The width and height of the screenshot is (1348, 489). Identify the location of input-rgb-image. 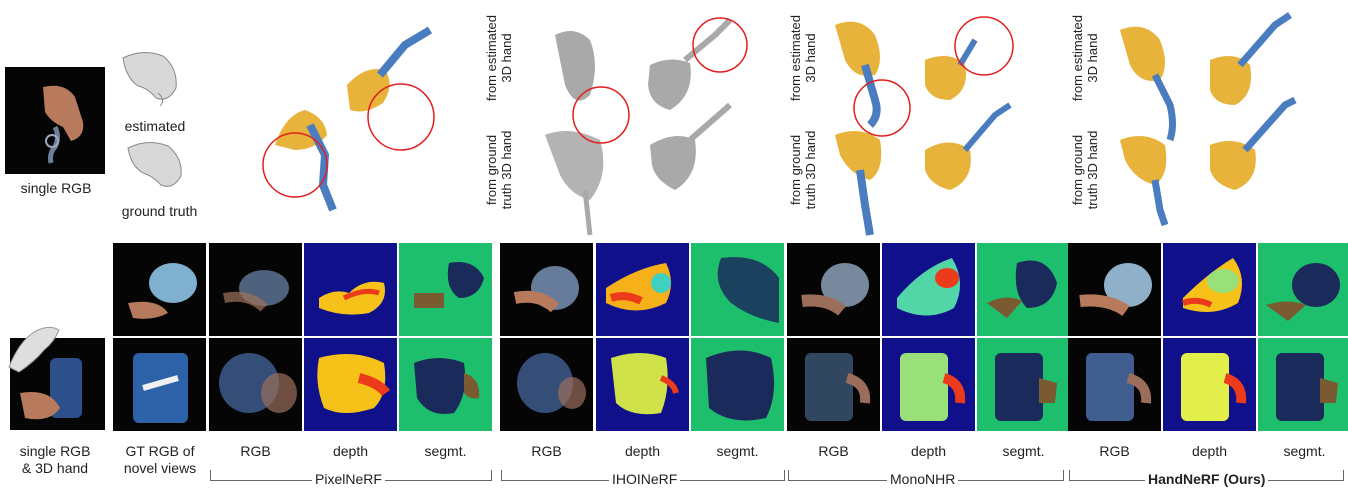
(55, 120).